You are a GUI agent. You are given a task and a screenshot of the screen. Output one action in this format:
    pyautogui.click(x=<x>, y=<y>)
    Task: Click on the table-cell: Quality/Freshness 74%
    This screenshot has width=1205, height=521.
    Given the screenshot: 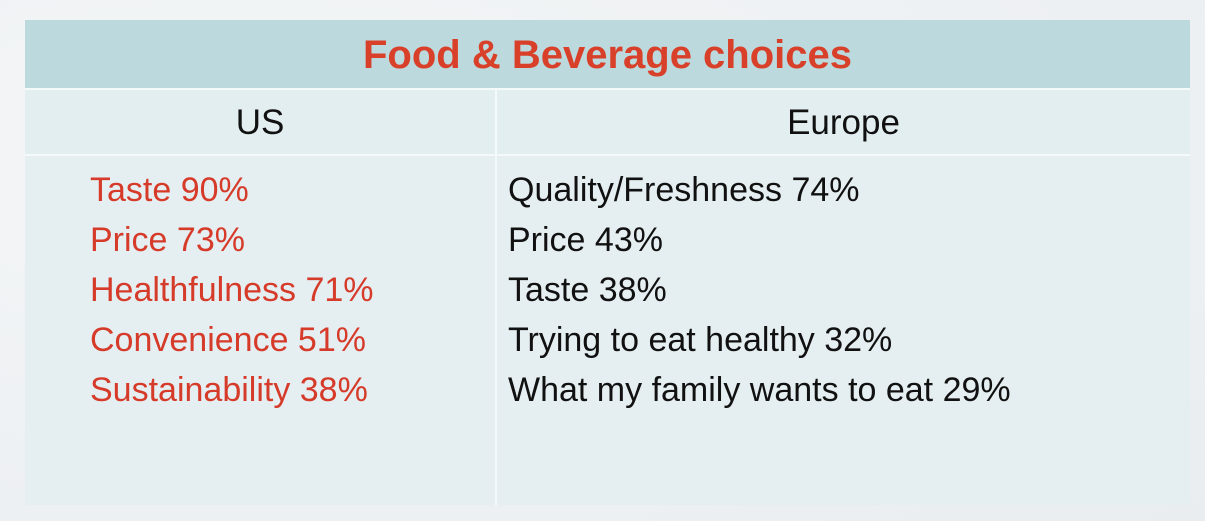 What is the action you would take?
    pyautogui.click(x=684, y=190)
    